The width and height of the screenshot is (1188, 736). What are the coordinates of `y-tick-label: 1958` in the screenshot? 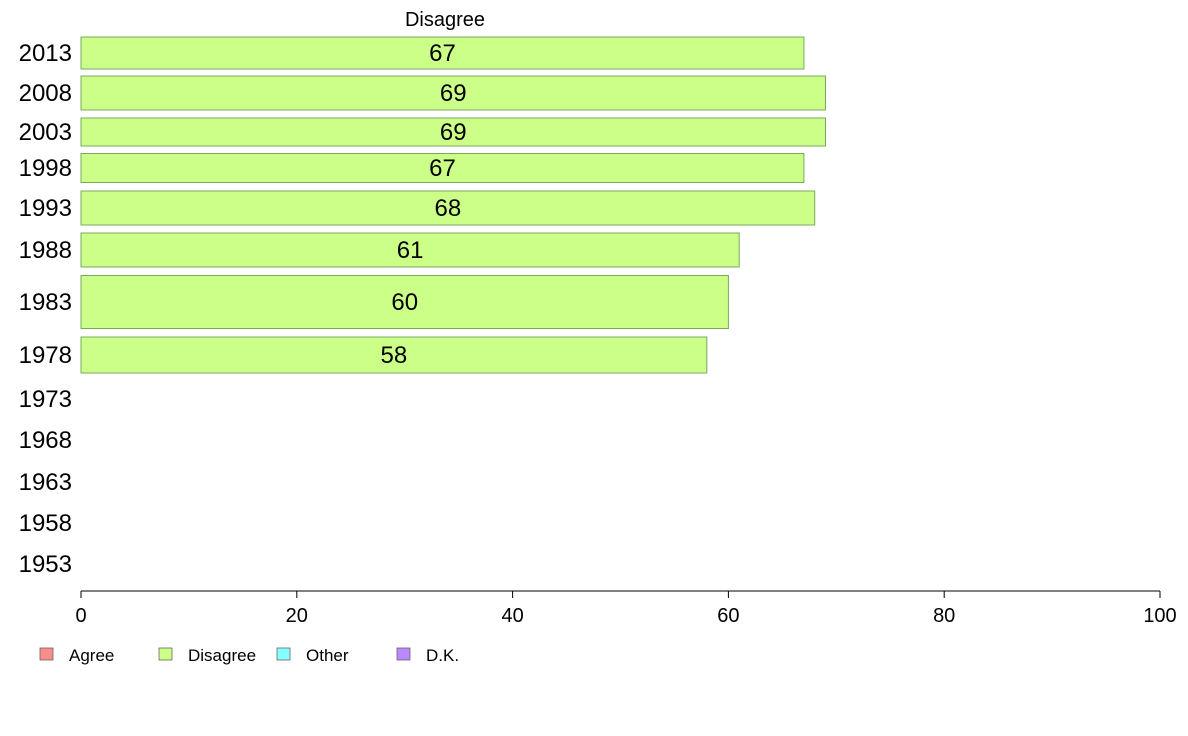 It's located at (45, 523).